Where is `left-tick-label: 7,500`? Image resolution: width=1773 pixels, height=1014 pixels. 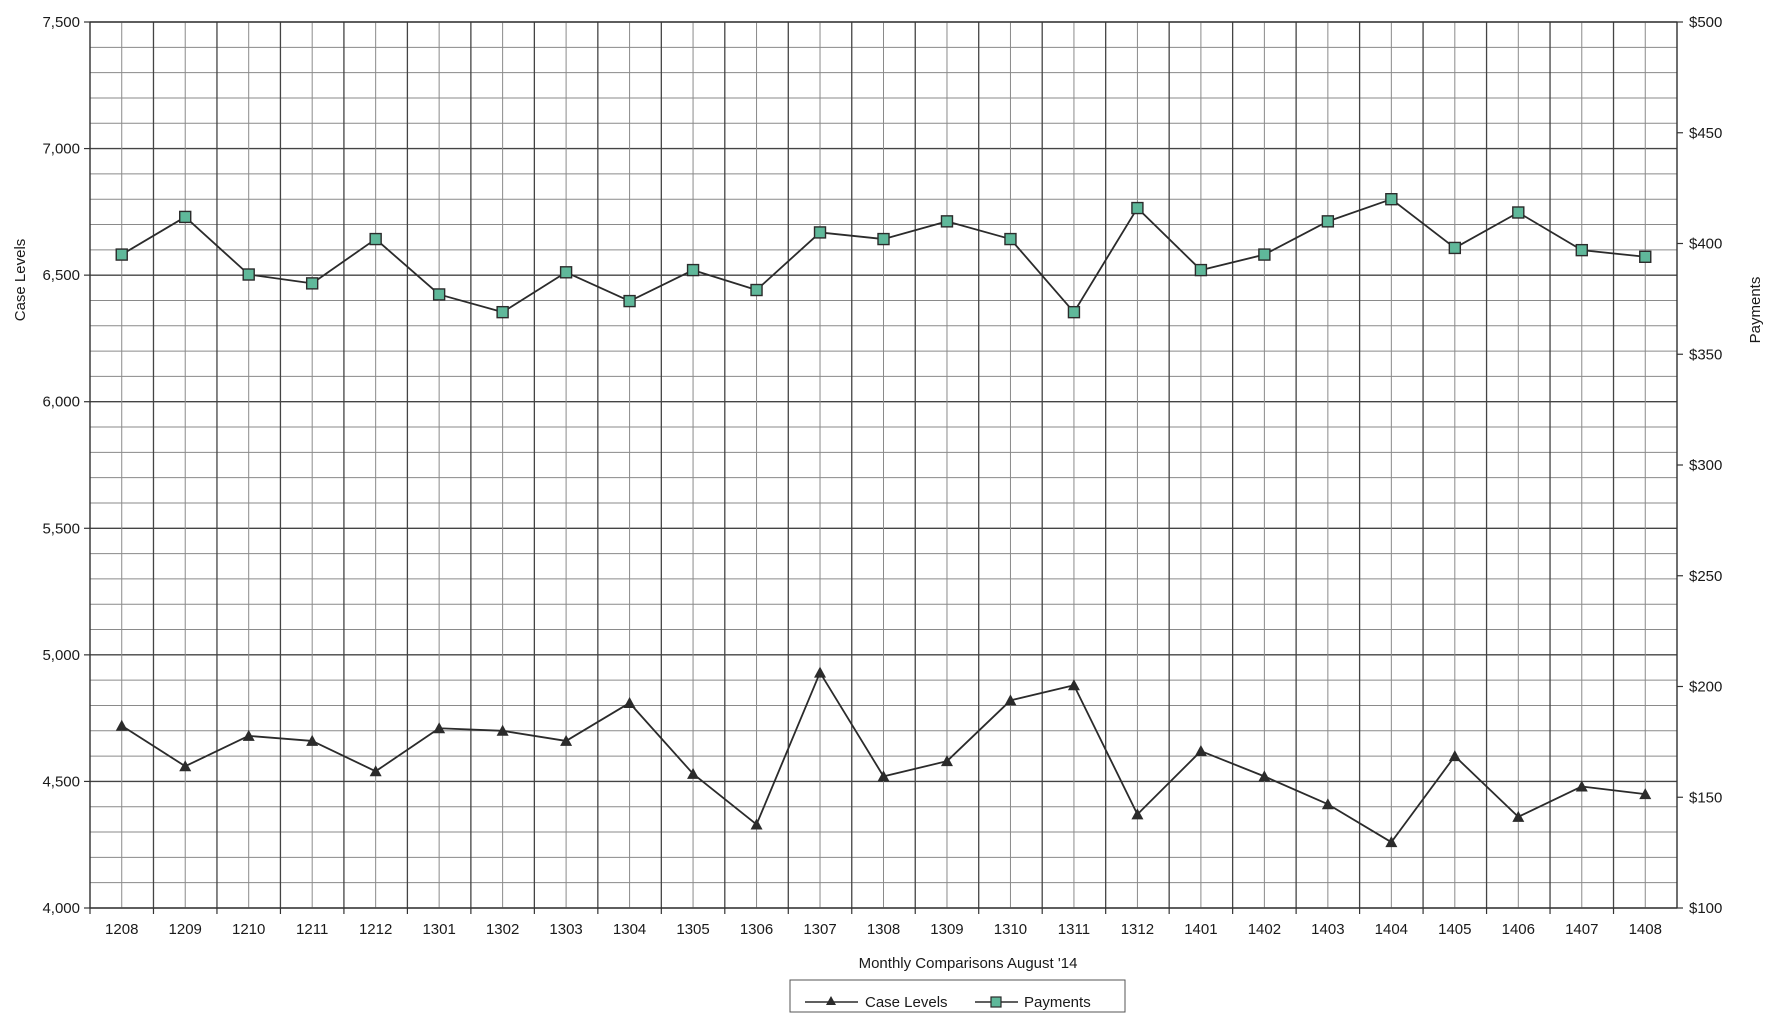
left-tick-label: 7,500 is located at coordinates (61, 22).